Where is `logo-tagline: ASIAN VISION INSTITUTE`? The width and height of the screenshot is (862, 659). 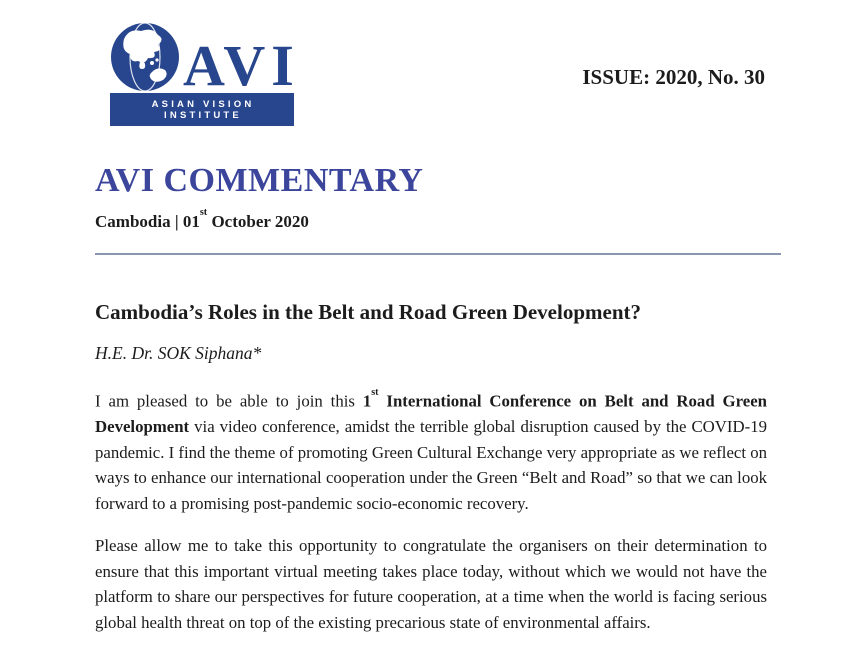
logo-tagline: ASIAN VISION INSTITUTE is located at coordinates (203, 110).